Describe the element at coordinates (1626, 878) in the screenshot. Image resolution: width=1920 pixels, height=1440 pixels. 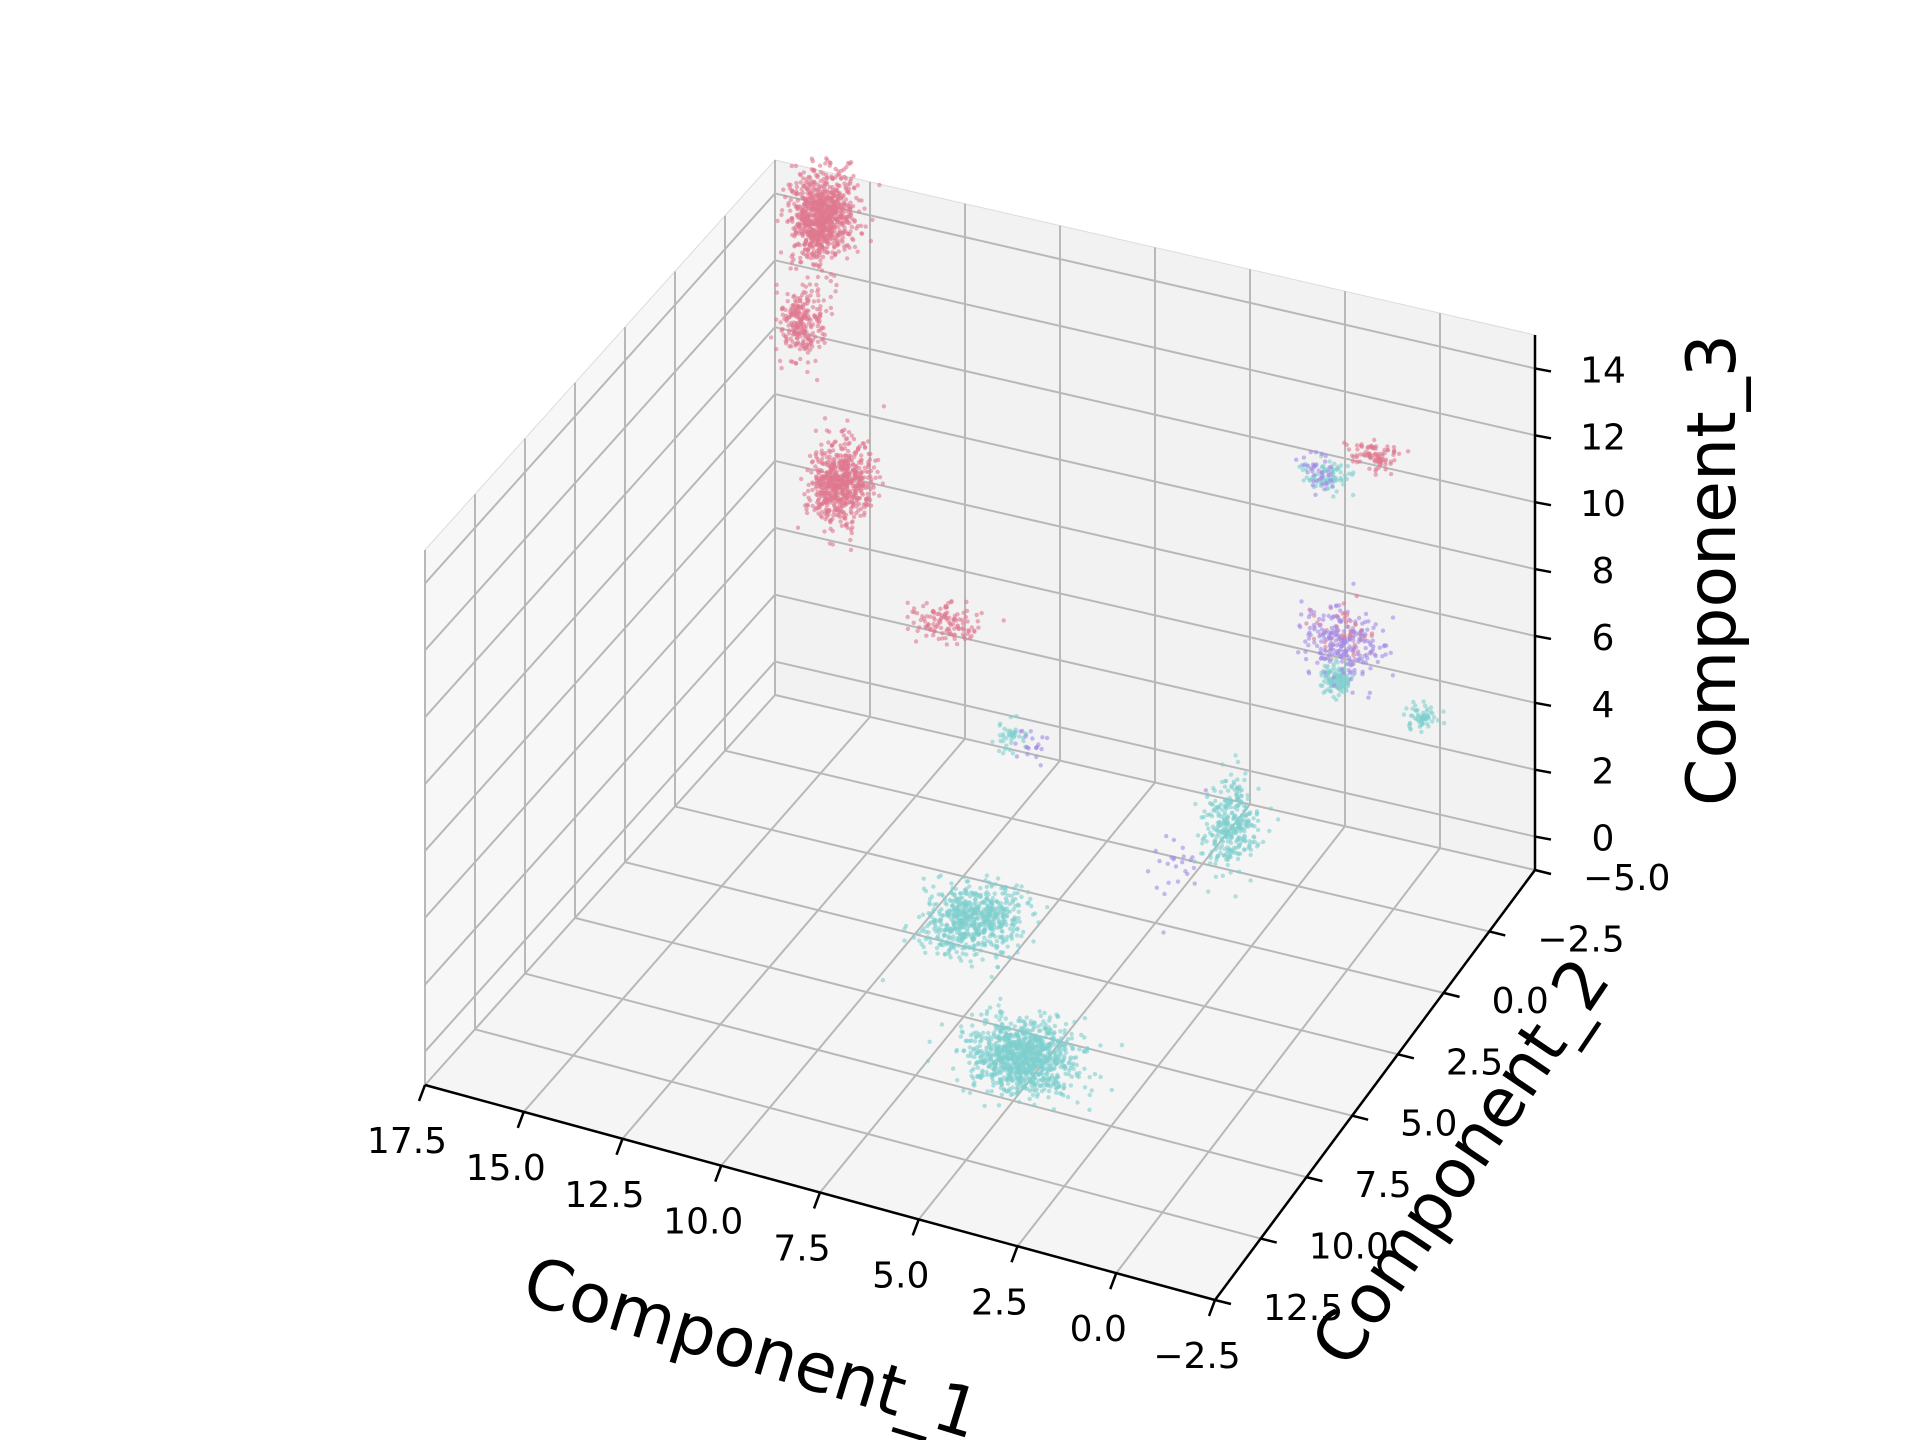
I see `y-tick-label: −5.0` at that location.